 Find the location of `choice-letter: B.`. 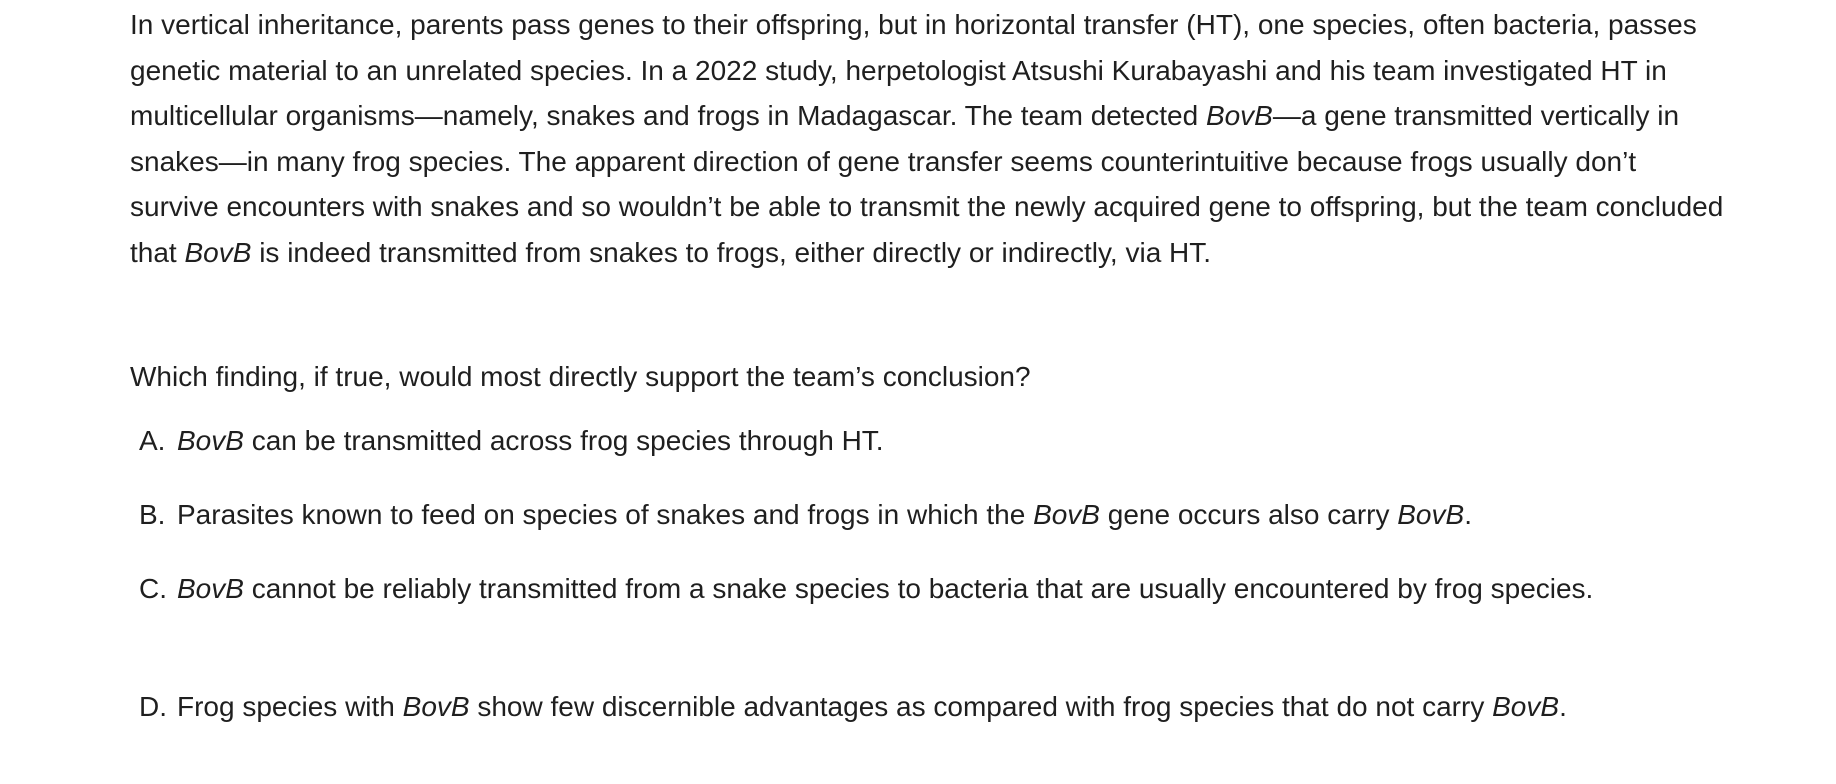

choice-letter: B. is located at coordinates (152, 514).